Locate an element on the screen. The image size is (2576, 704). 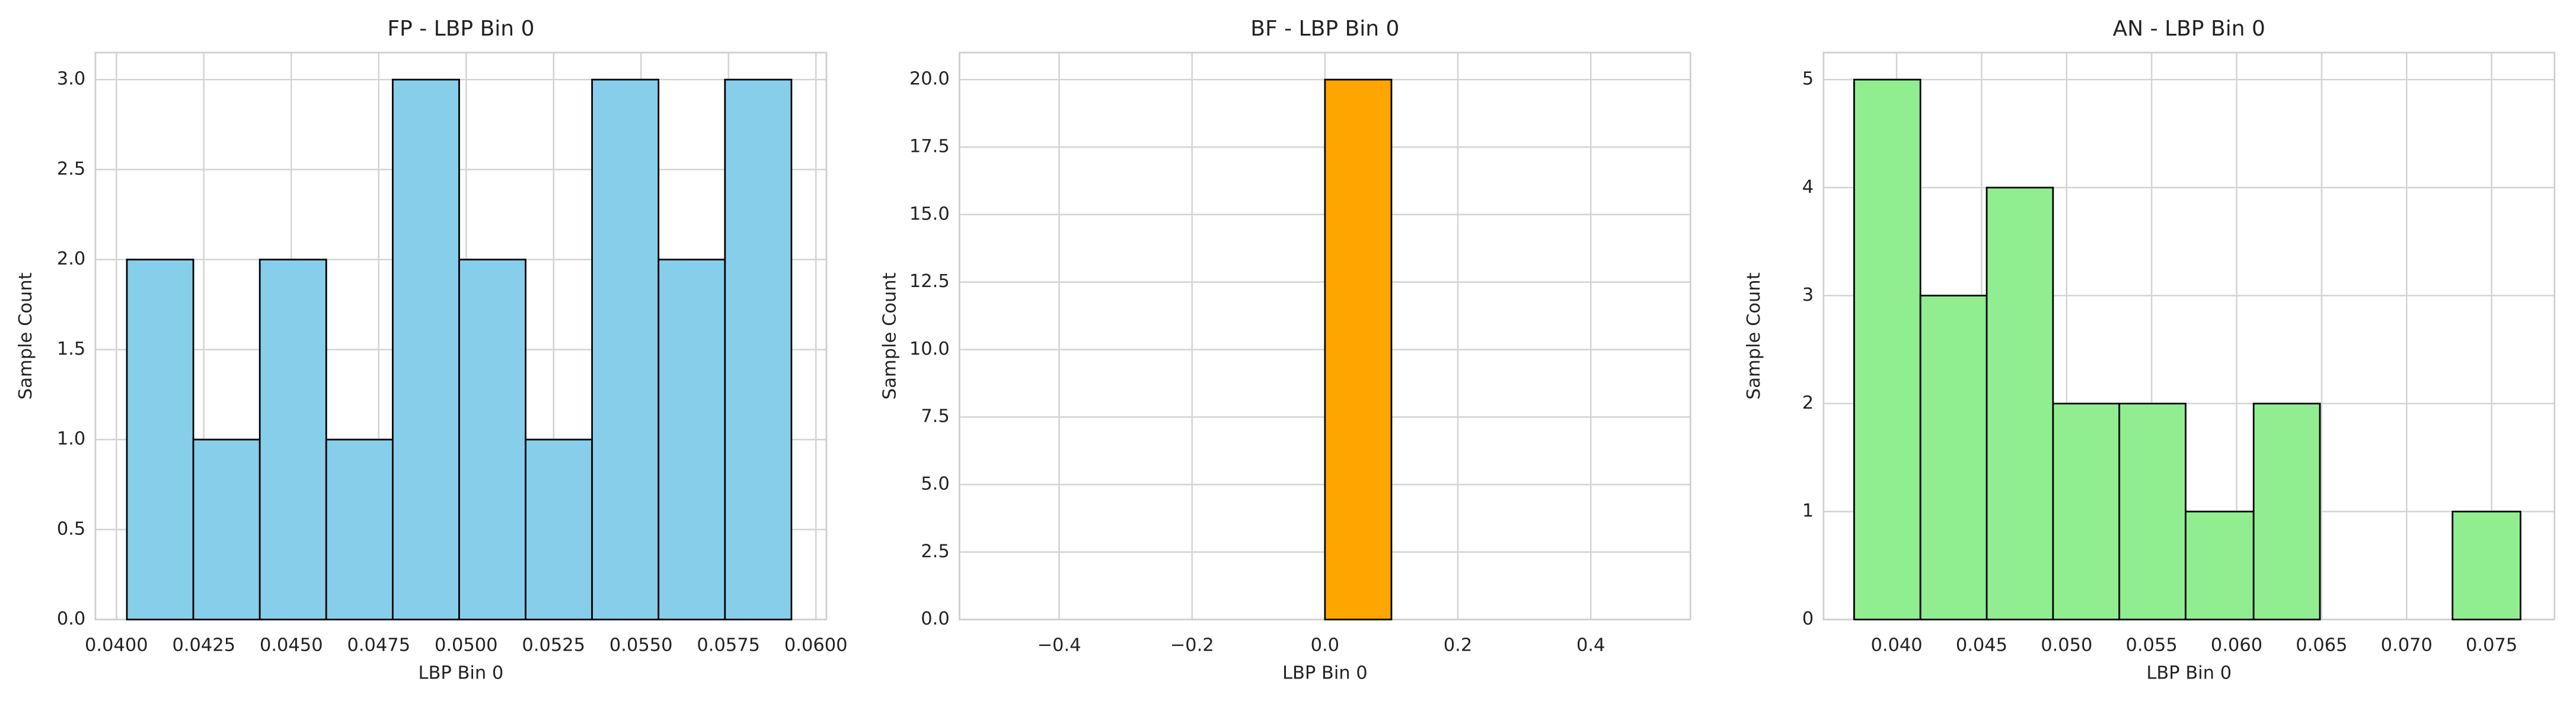
x-tick-label: 0.045 is located at coordinates (1981, 645).